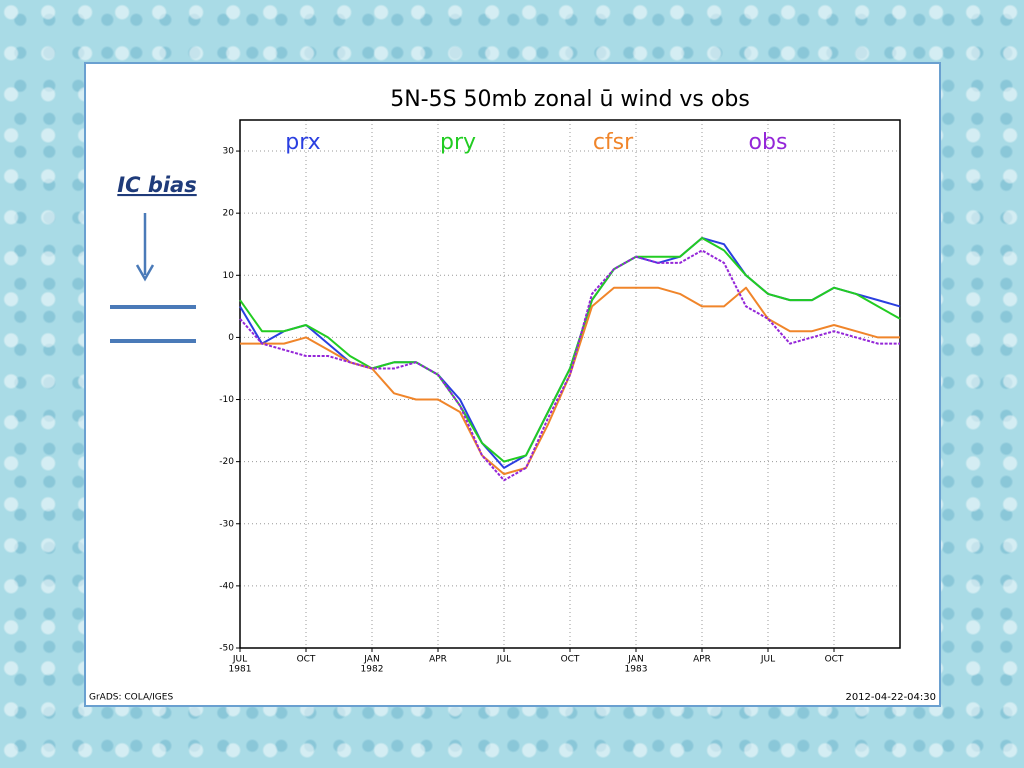 This screenshot has height=768, width=1024. I want to click on y-tick-label: 0, so click(231, 338).